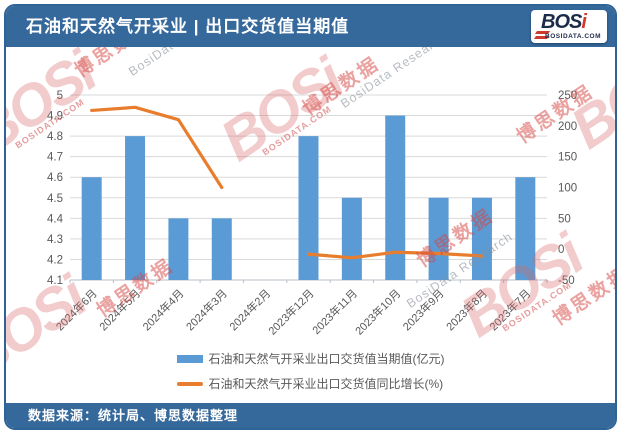 This screenshot has height=434, width=621. I want to click on bar-2023年7月, so click(525, 228).